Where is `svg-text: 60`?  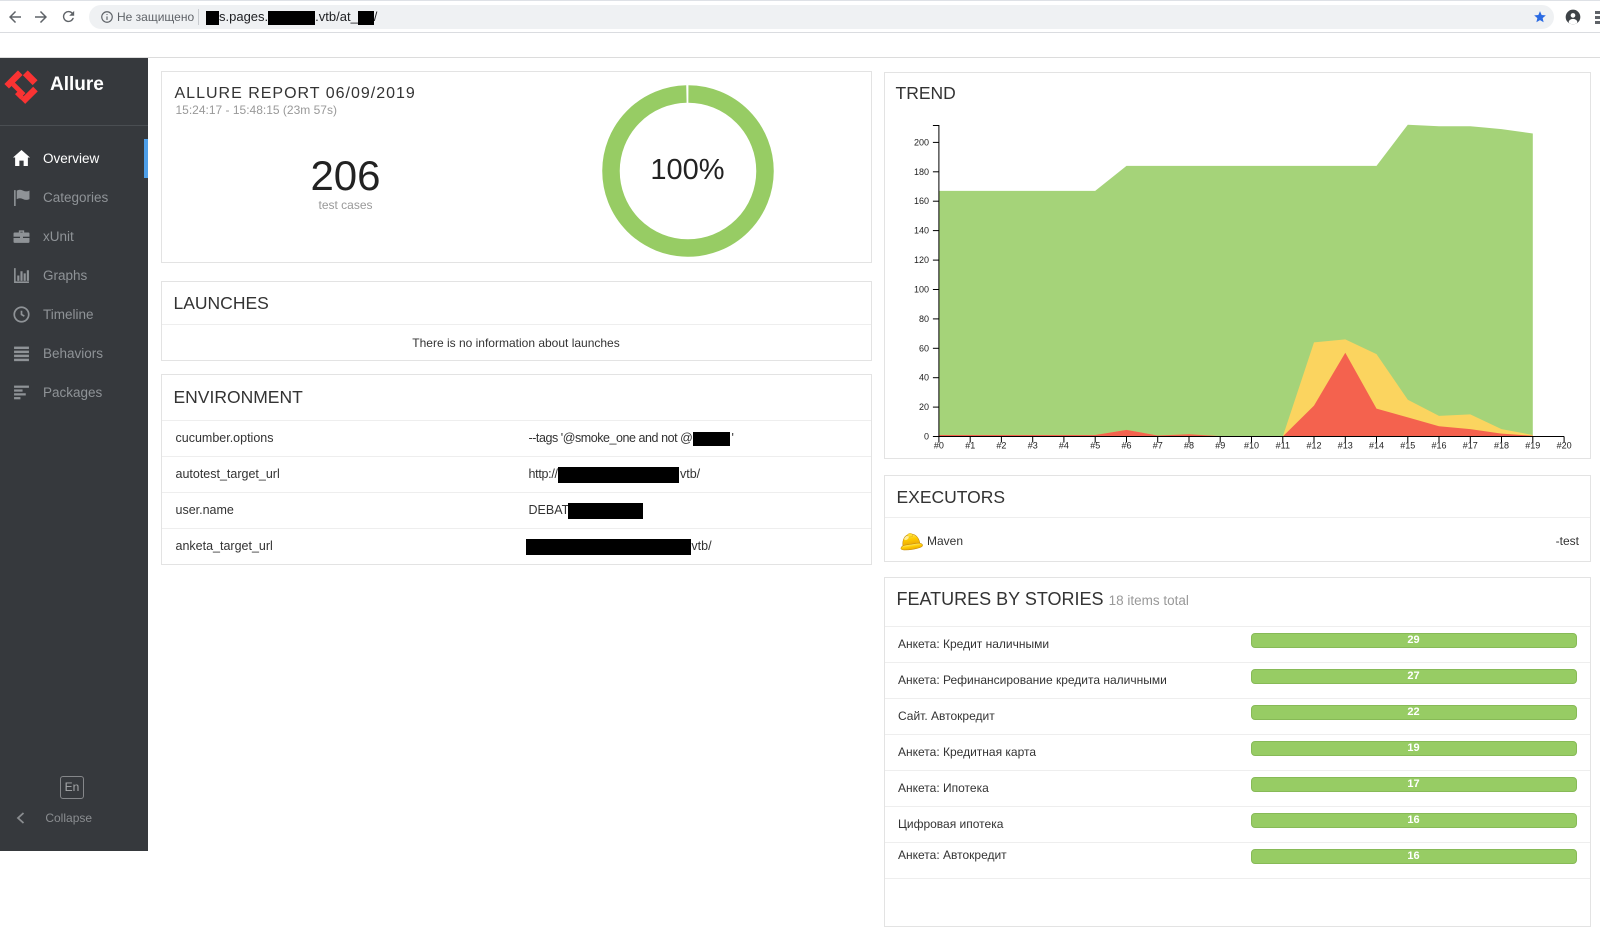 svg-text: 60 is located at coordinates (924, 348).